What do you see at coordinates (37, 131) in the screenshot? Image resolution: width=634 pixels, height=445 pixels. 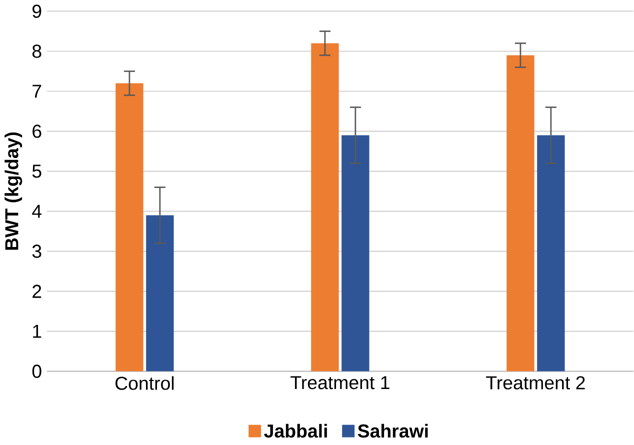 I see `y-tick-label: 6` at bounding box center [37, 131].